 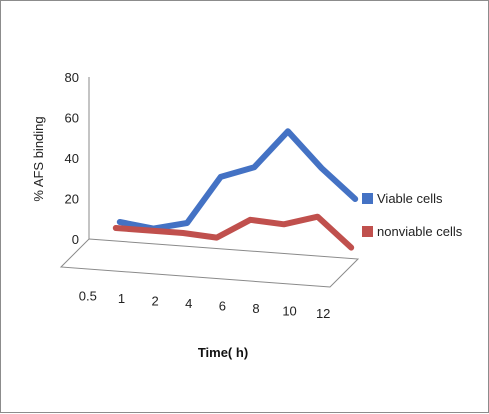 What do you see at coordinates (255, 308) in the screenshot?
I see `x-tick-label: 8` at bounding box center [255, 308].